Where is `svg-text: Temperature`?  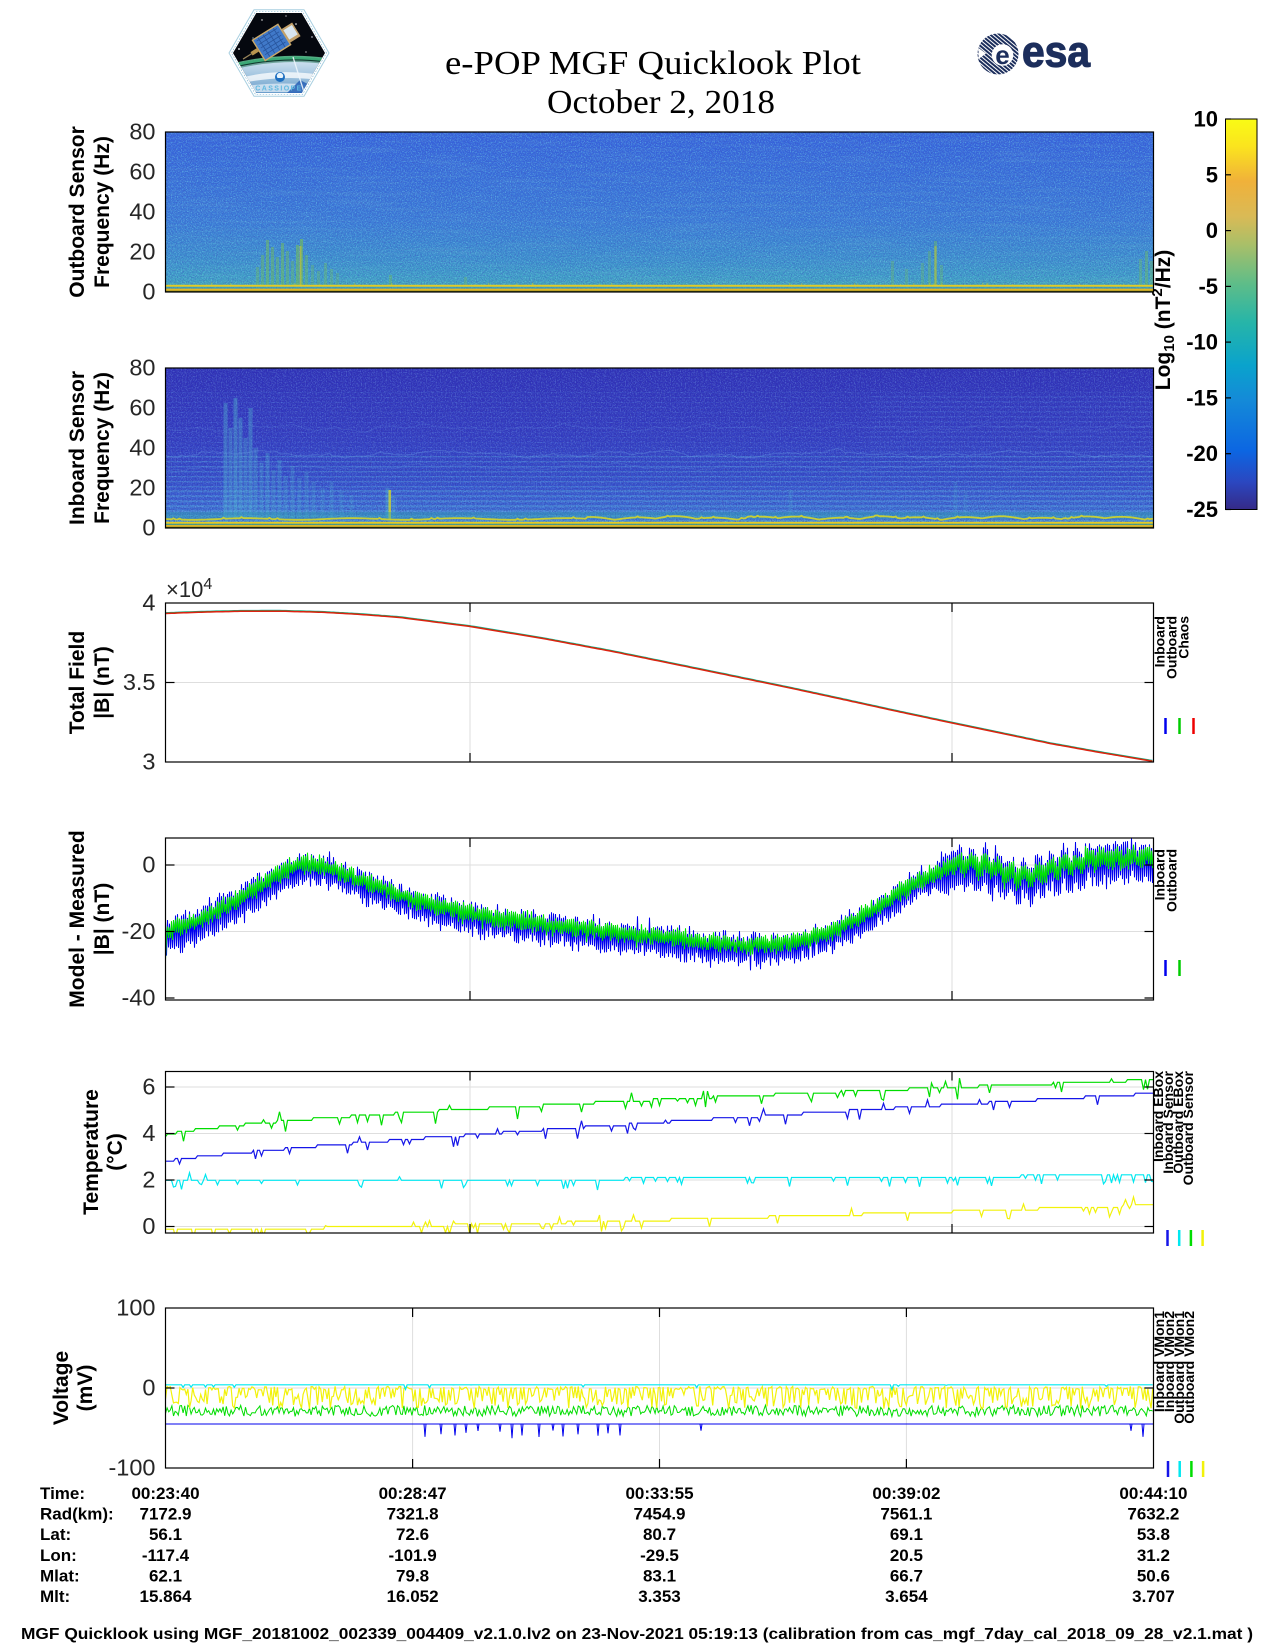
svg-text: Temperature is located at coordinates (91, 1152).